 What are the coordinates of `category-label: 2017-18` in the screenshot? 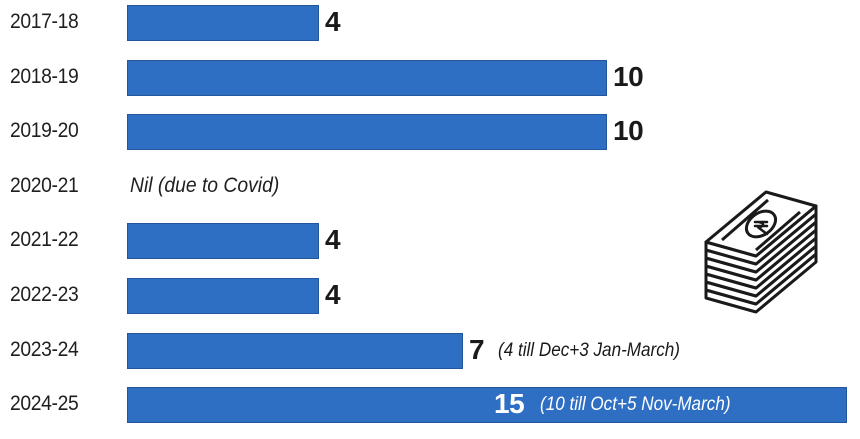 It's located at (44, 21).